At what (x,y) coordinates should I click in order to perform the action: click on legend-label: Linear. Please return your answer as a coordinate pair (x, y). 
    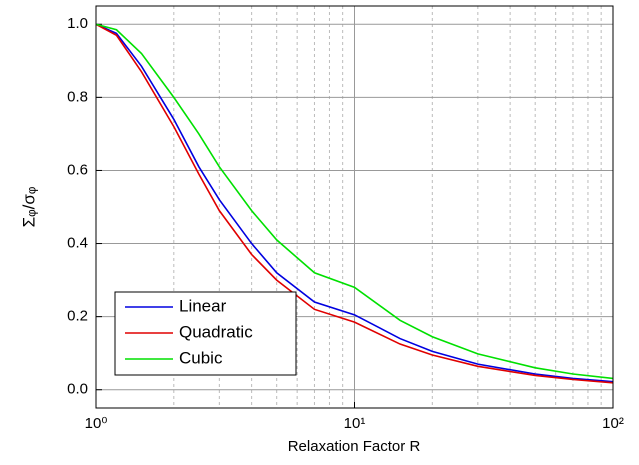
    Looking at the image, I should click on (203, 305).